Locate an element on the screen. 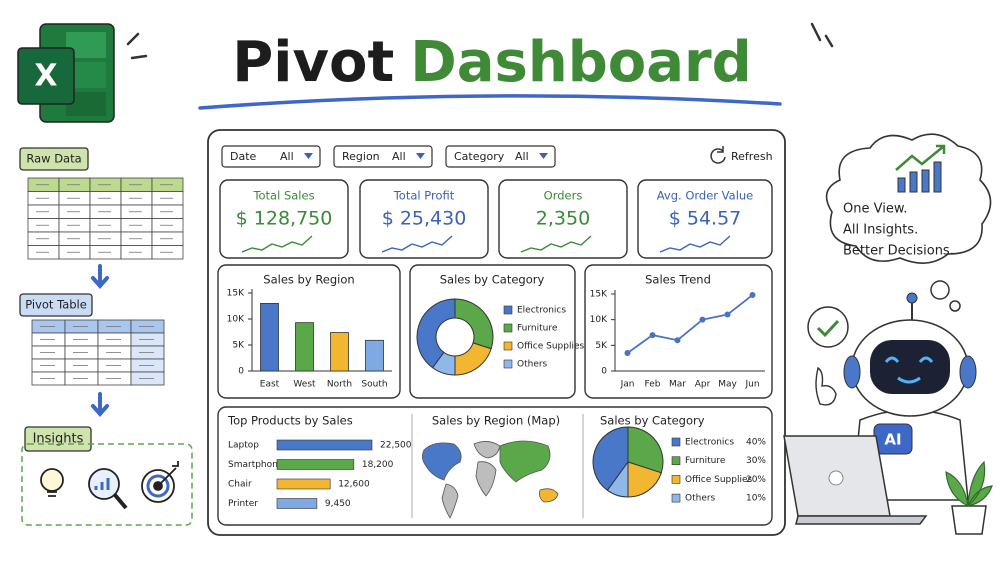 This screenshot has width=1000, height=563. raw-data-label: Raw Data is located at coordinates (53, 159).